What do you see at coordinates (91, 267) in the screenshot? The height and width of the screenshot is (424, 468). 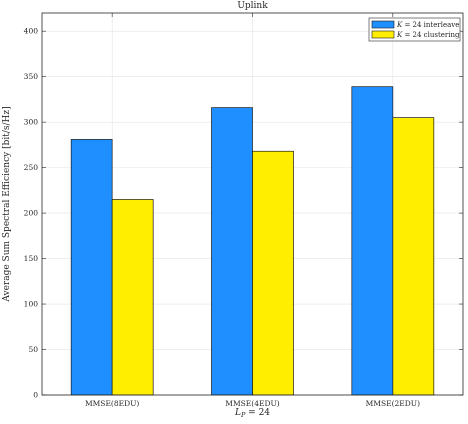 I see `bar-mmse-8edu--series-1` at bounding box center [91, 267].